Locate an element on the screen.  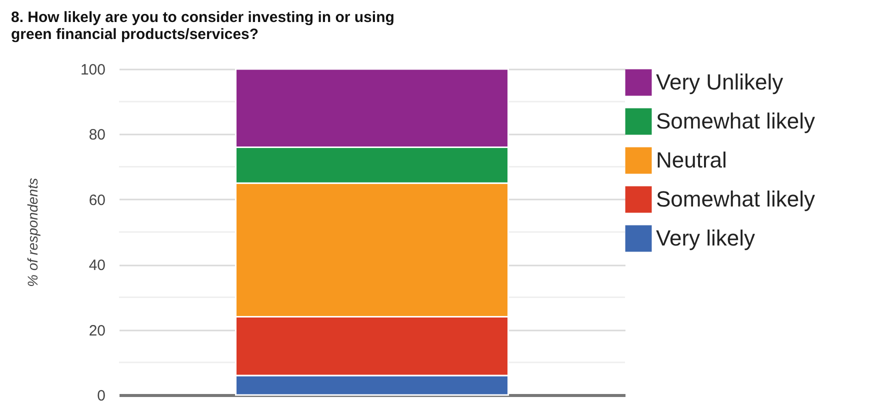
legend-label: Very Unlikely is located at coordinates (720, 82).